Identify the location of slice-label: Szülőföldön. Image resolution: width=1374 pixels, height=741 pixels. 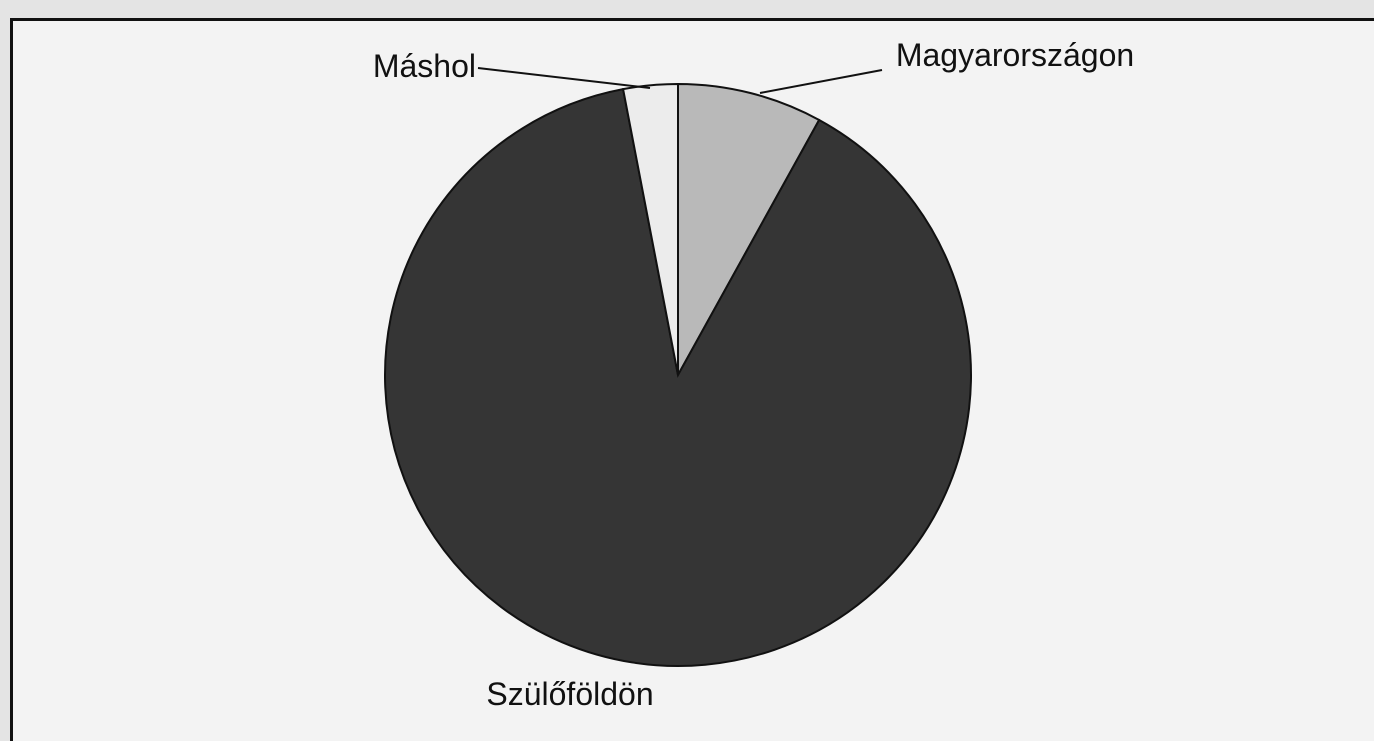
(570, 694).